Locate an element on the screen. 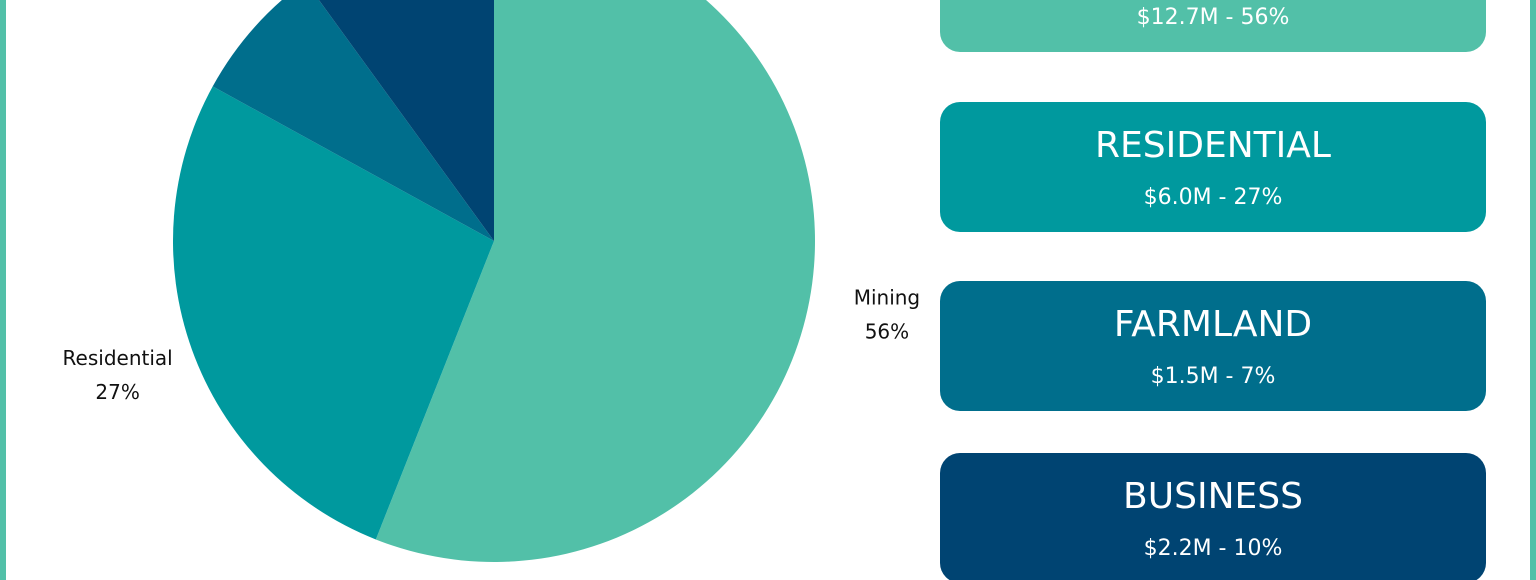 The width and height of the screenshot is (1536, 580). summary-card: RESIDENTIAL $6.0M - 27% is located at coordinates (1213, 167).